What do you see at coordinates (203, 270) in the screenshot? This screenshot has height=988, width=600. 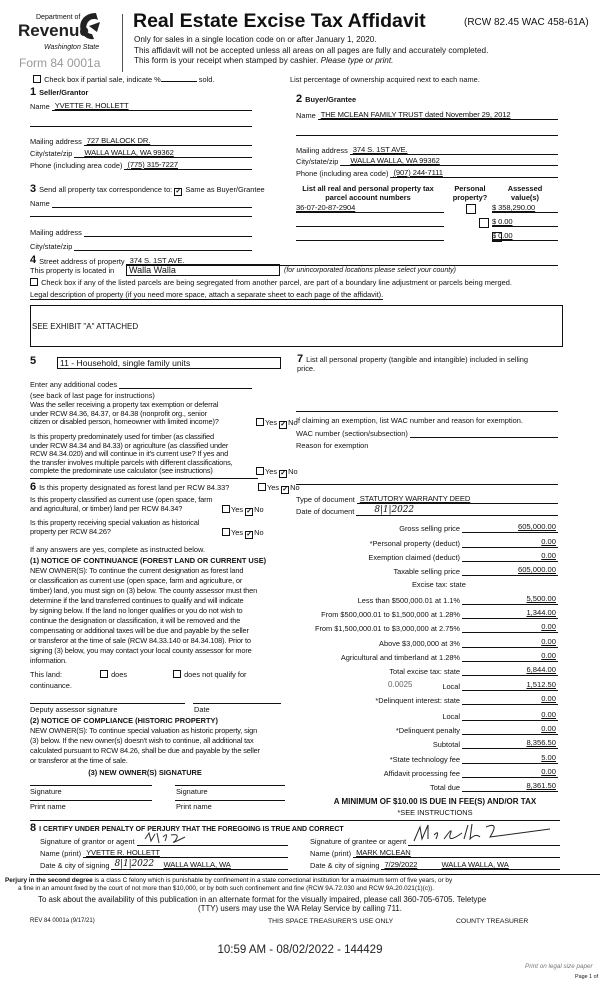 I see `location-select: Walla Walla` at bounding box center [203, 270].